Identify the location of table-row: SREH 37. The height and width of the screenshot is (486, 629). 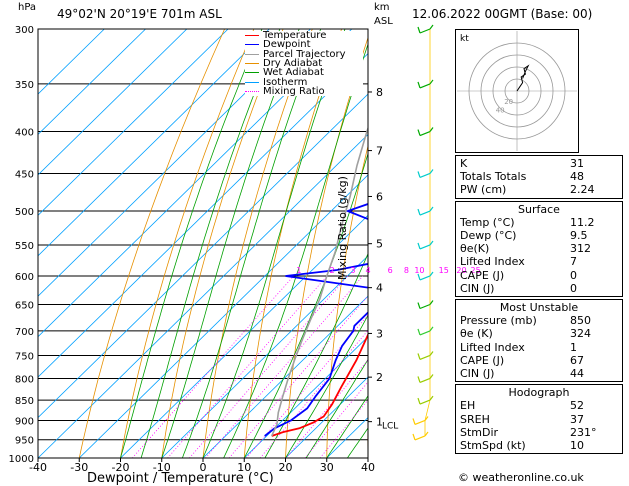
(539, 419).